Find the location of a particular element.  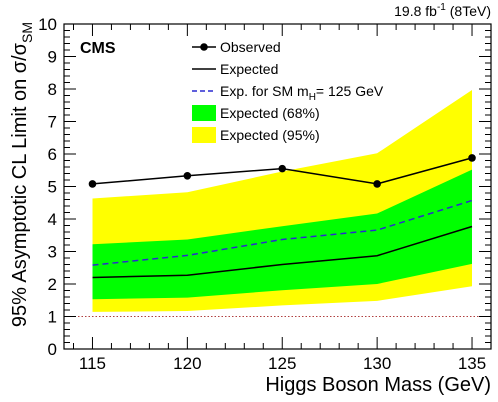

y-tick-label: 3 is located at coordinates (52, 252).